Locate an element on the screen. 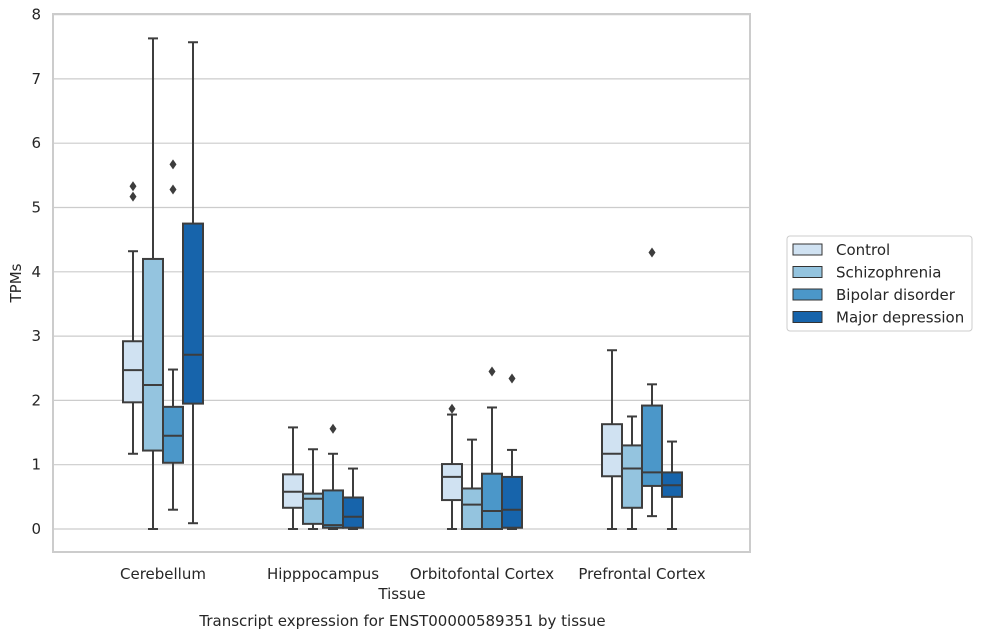  y-tick-label: 1 is located at coordinates (36, 465).